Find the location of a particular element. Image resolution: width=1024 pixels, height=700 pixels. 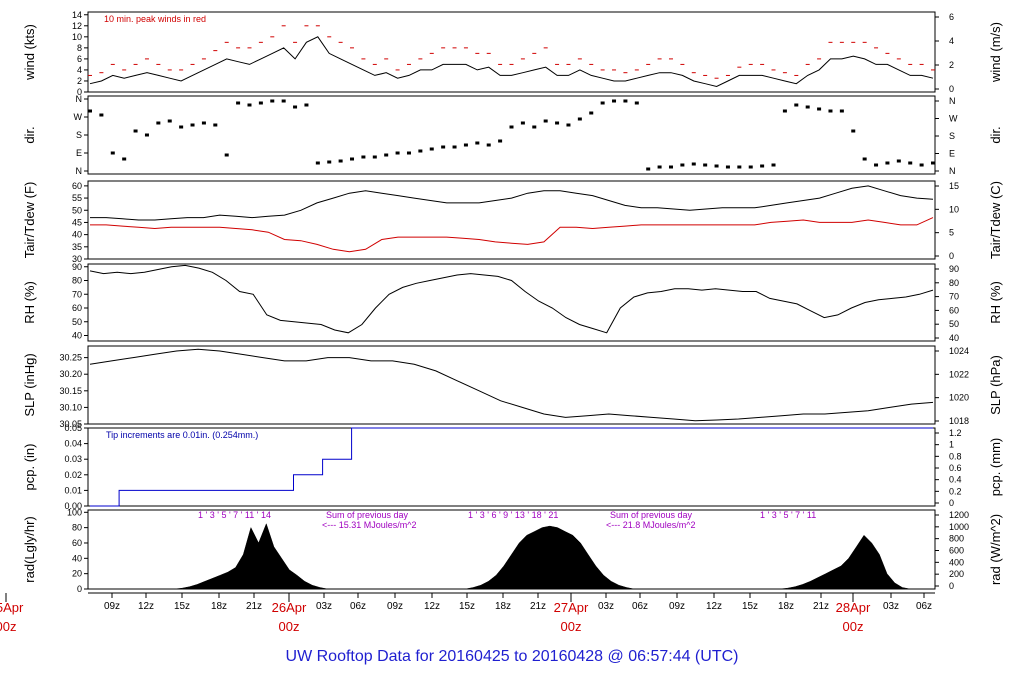

y-axis-label-right: dir. is located at coordinates (995, 134).